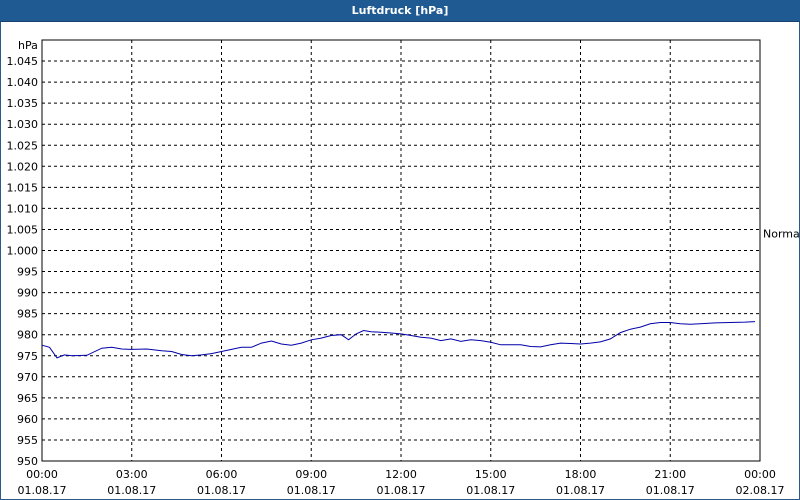 This screenshot has height=500, width=800. Describe the element at coordinates (27, 356) in the screenshot. I see `y-tick-label: 975` at that location.